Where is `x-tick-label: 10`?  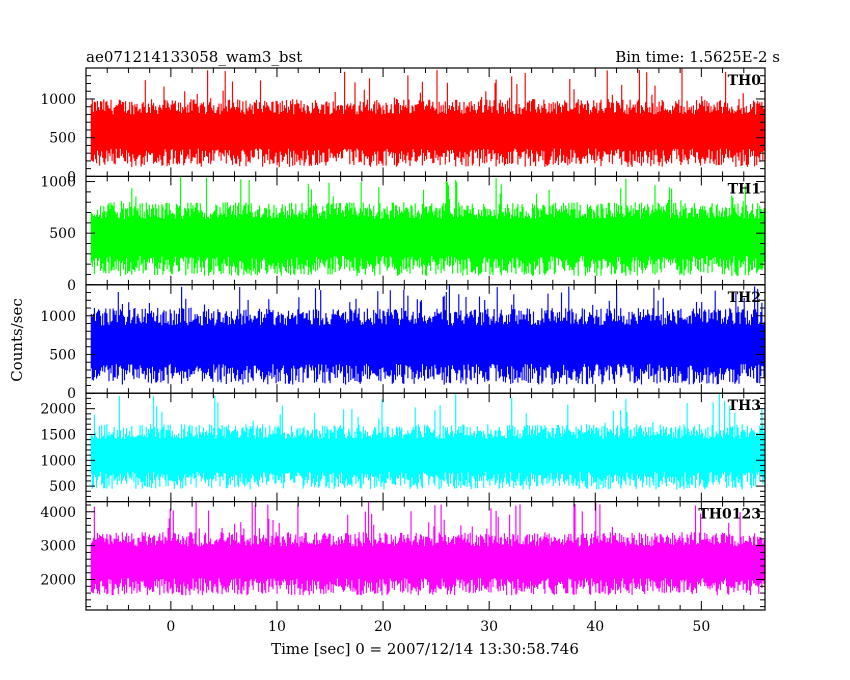
x-tick-label: 10 is located at coordinates (277, 627).